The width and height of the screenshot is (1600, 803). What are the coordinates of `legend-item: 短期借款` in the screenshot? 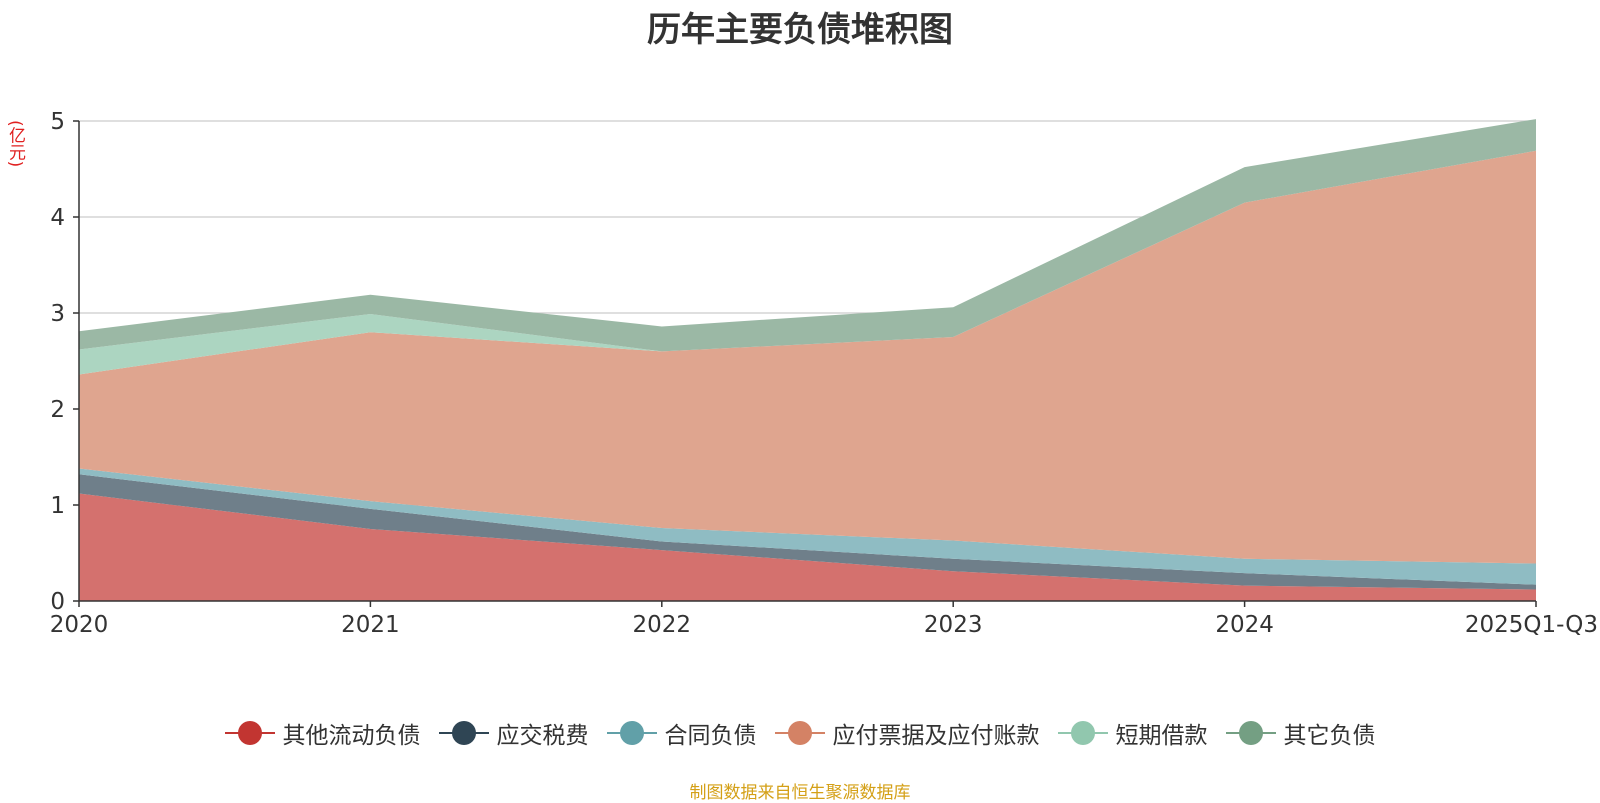 It's located at (1132, 733).